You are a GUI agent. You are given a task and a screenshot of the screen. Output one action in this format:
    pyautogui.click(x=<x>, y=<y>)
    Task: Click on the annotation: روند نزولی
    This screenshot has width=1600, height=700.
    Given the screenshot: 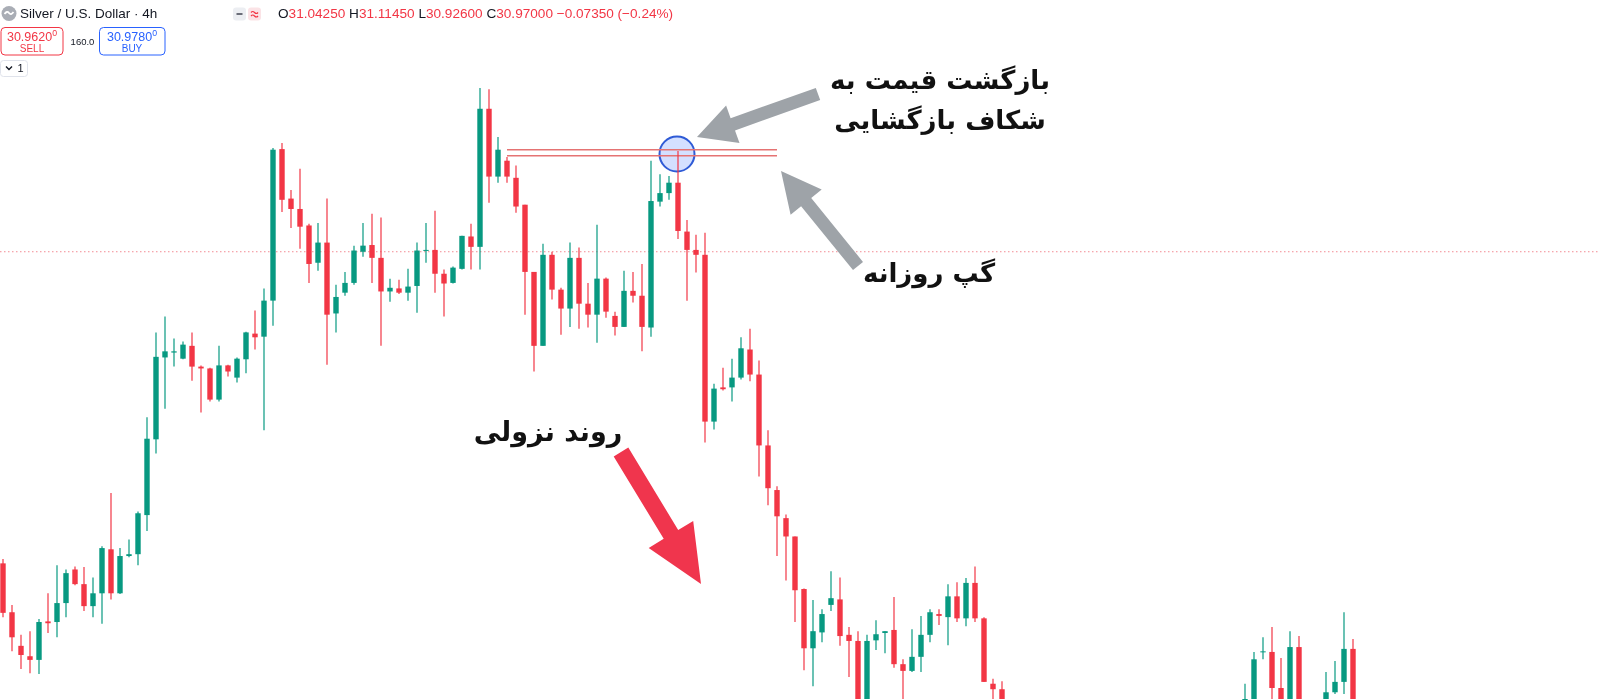 What is the action you would take?
    pyautogui.click(x=548, y=432)
    